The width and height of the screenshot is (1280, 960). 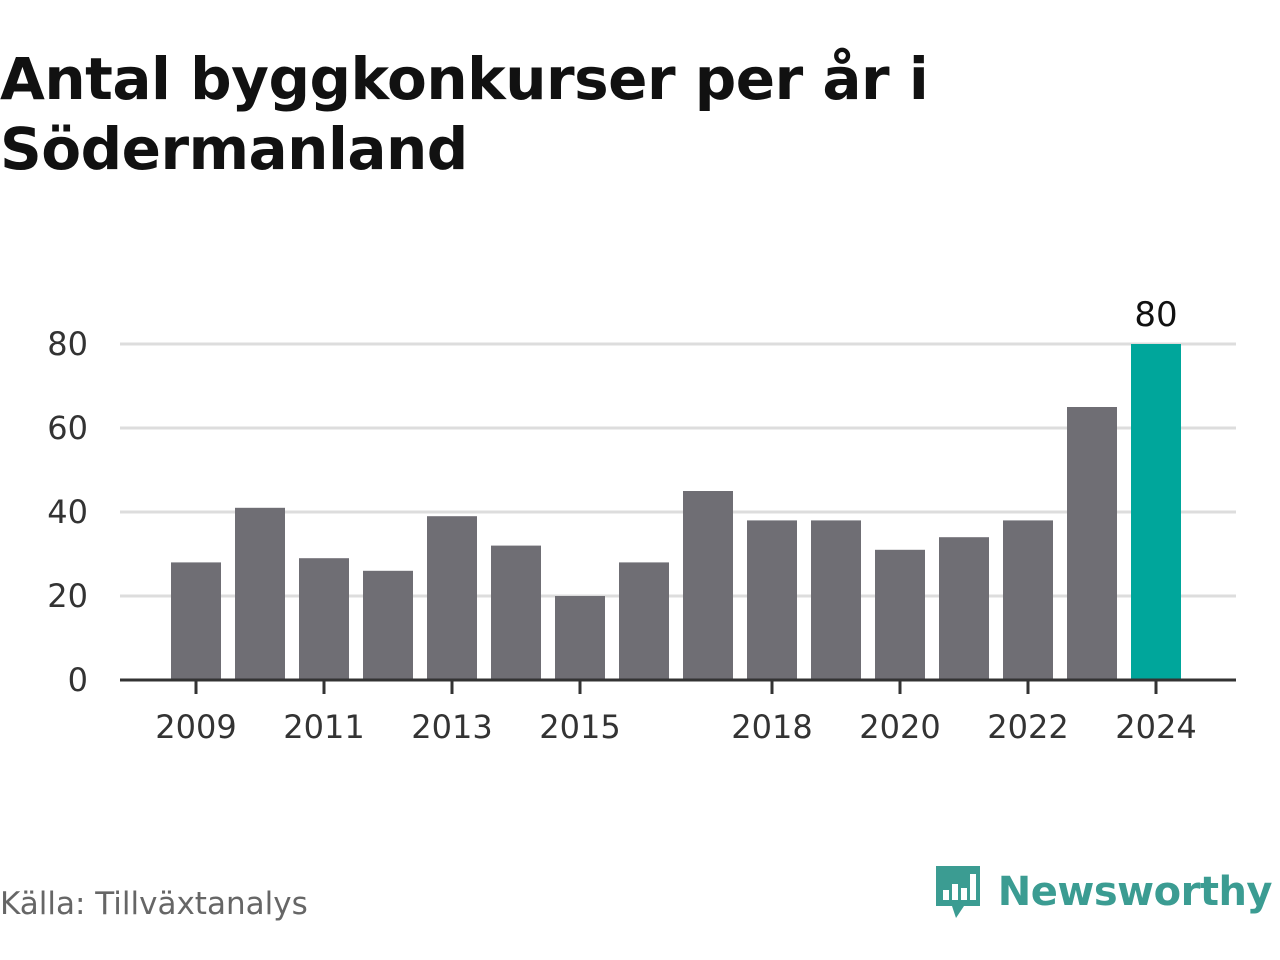 I want to click on x-tick-label: 2020, so click(x=899, y=727).